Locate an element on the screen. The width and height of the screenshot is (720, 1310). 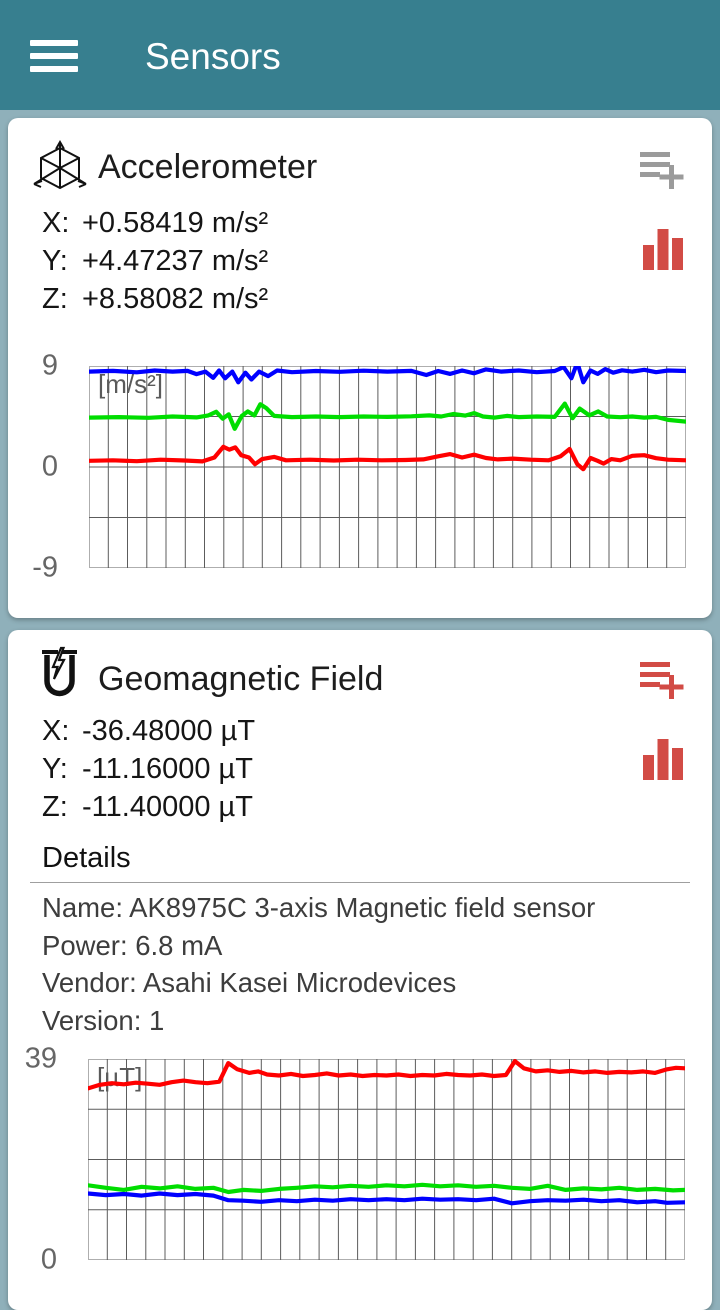
details-divider is located at coordinates (360, 882).